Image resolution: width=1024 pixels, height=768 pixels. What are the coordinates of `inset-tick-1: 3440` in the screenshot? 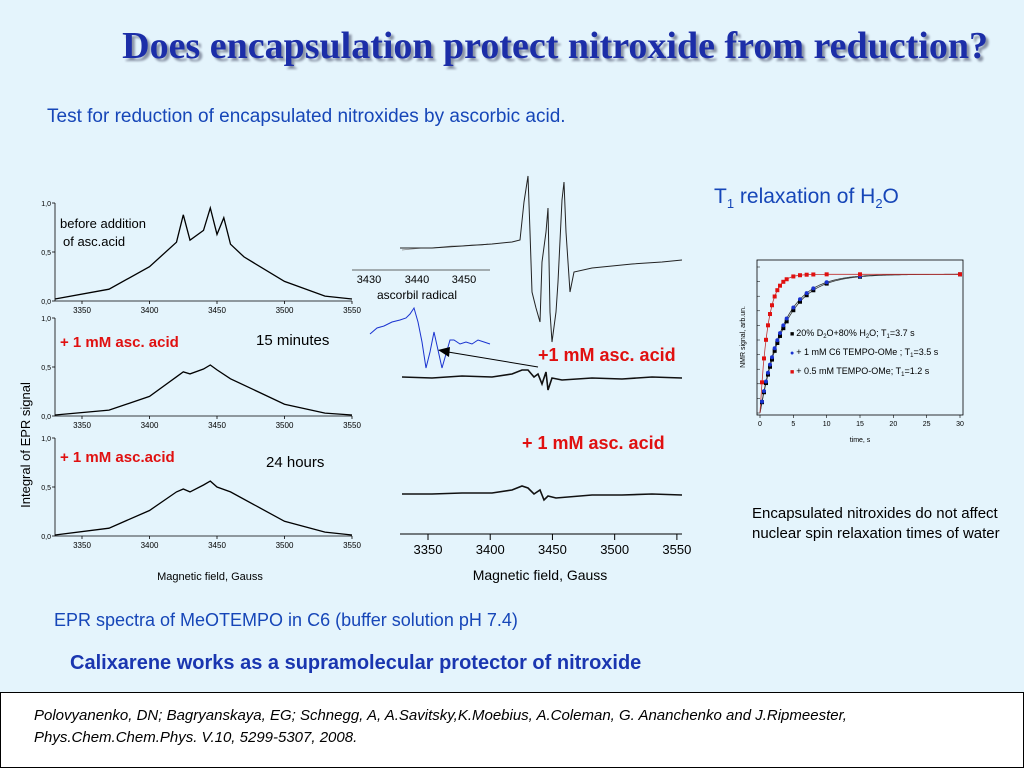 It's located at (417, 280).